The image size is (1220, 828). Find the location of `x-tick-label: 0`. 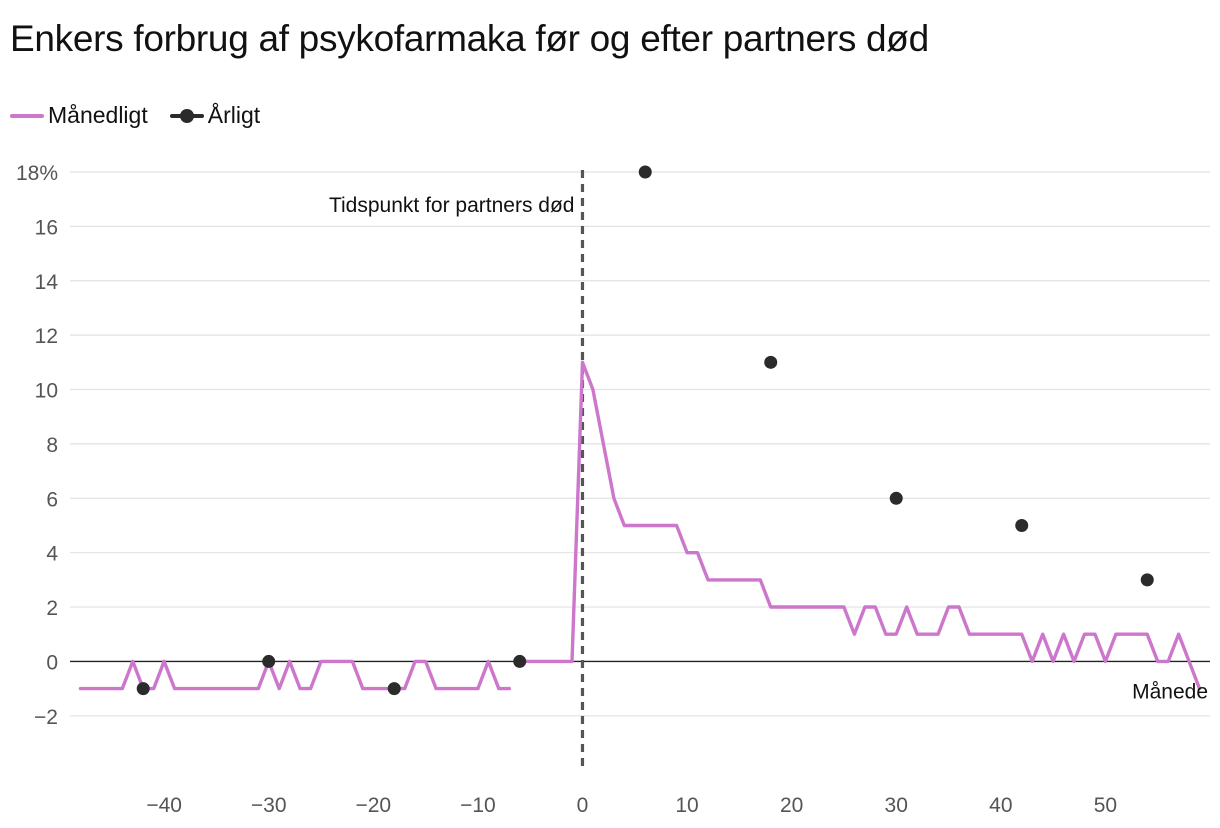

x-tick-label: 0 is located at coordinates (583, 805).